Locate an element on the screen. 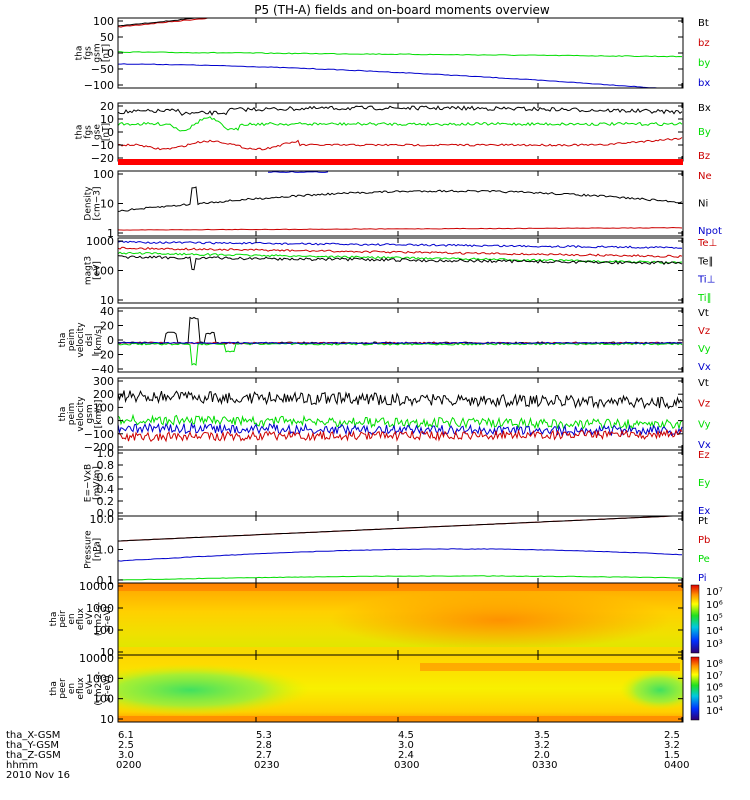 The image size is (750, 800). y-tick-label: −50 is located at coordinates (102, 69).